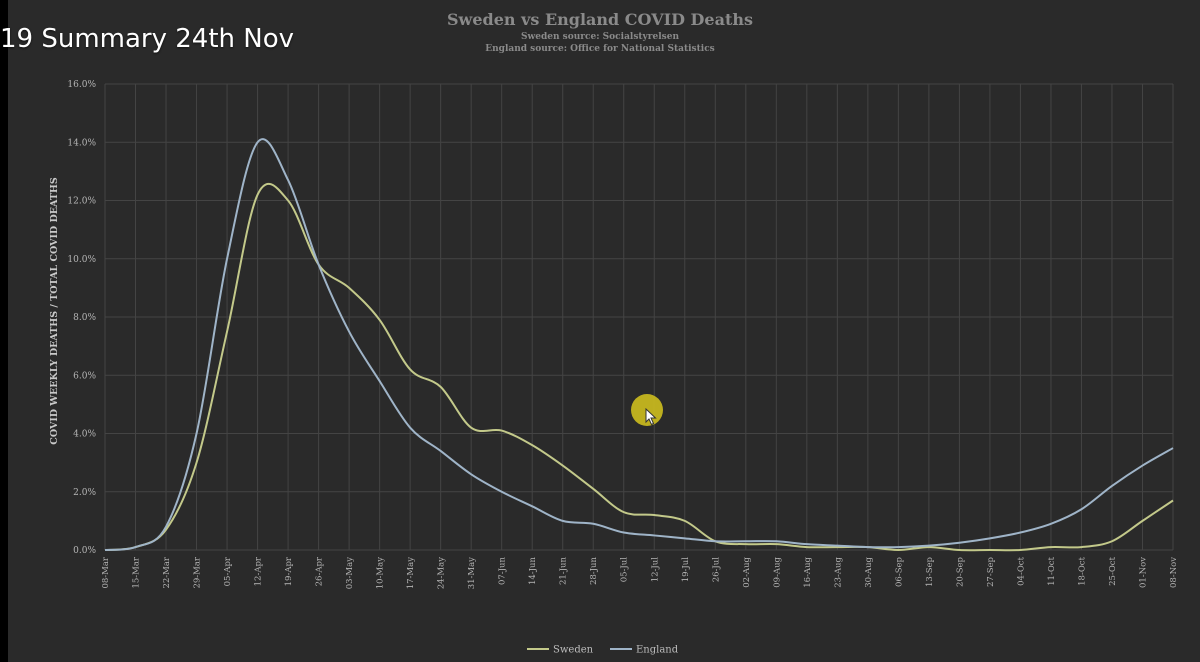  Describe the element at coordinates (657, 650) in the screenshot. I see `legend-label-england: England` at that location.